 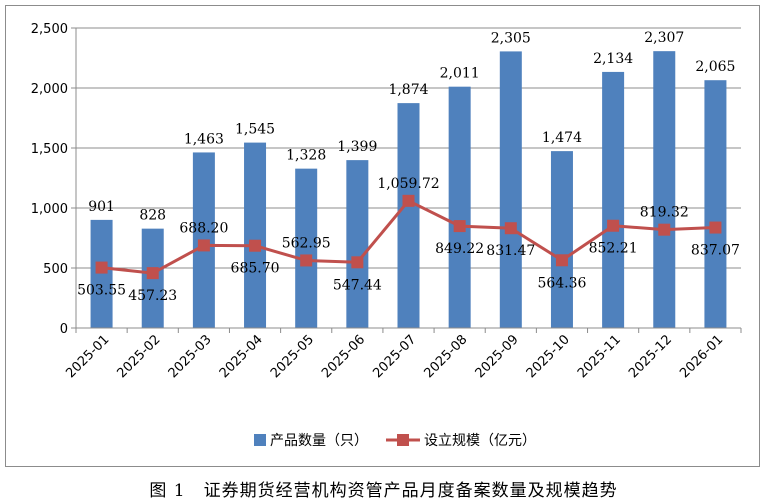 What do you see at coordinates (343, 356) in the screenshot?
I see `x-tick-label: 2025-06` at bounding box center [343, 356].